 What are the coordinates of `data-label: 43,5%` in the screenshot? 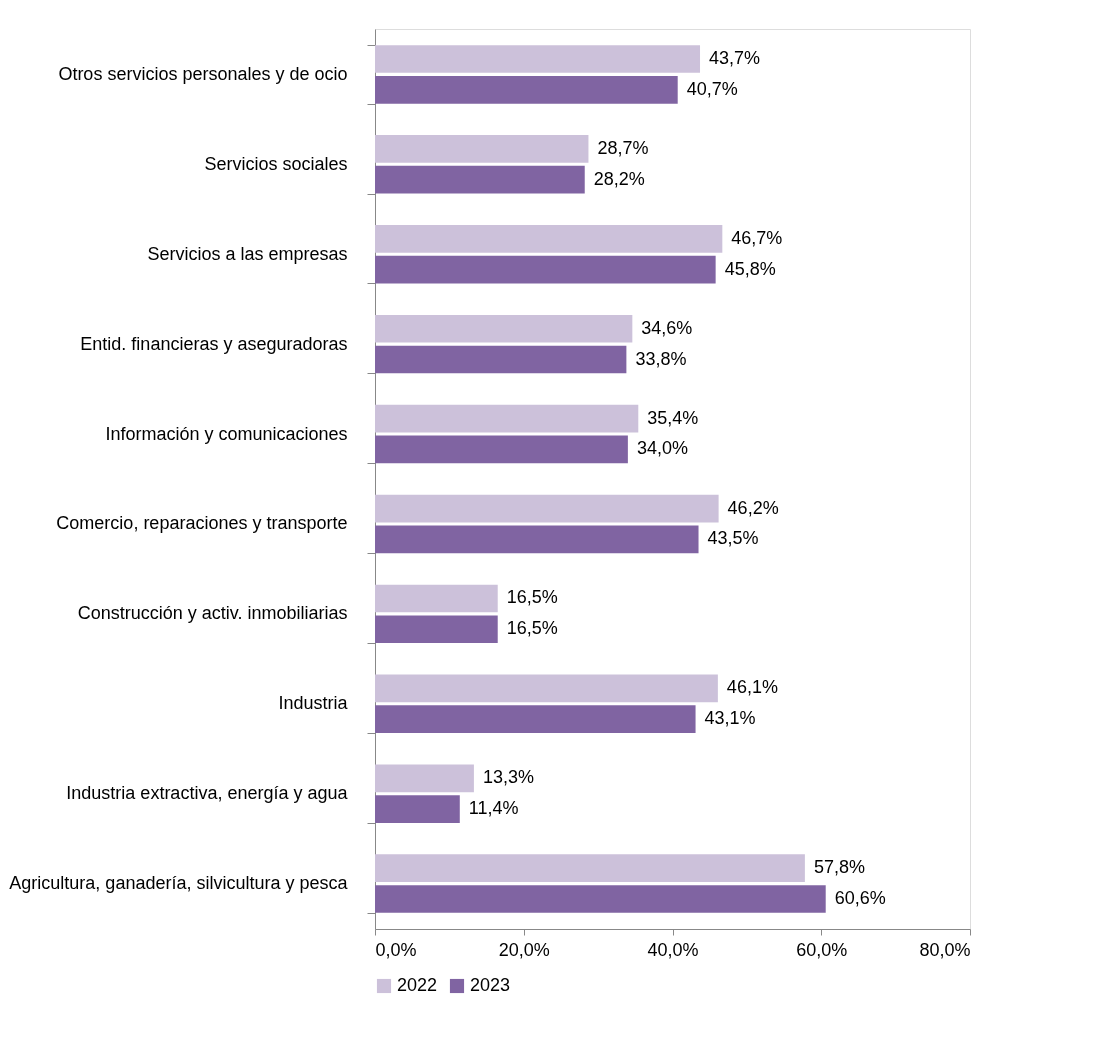 It's located at (733, 538).